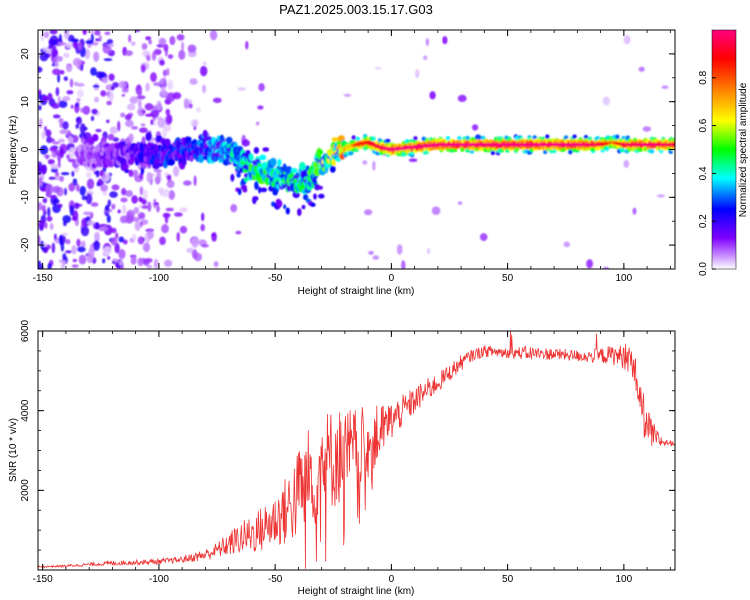 The width and height of the screenshot is (750, 600). I want to click on colorbar-label: Normalized spectral amplitude, so click(743, 149).